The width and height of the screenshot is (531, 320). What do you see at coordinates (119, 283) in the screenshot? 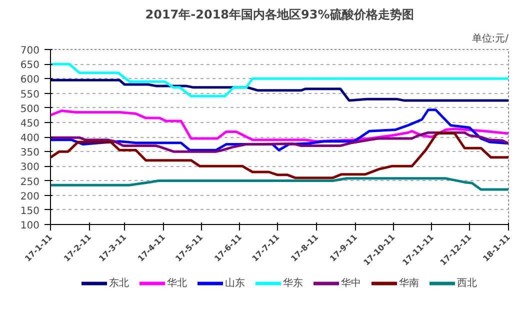
I see `legend-label: 东北` at bounding box center [119, 283].